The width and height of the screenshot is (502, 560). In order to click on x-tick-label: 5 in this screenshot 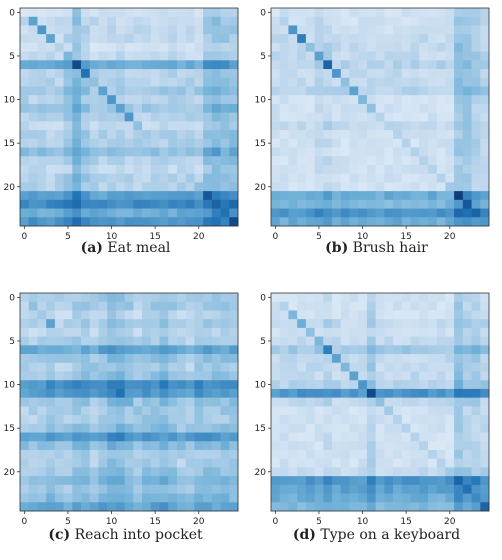, I will do `click(68, 522)`.